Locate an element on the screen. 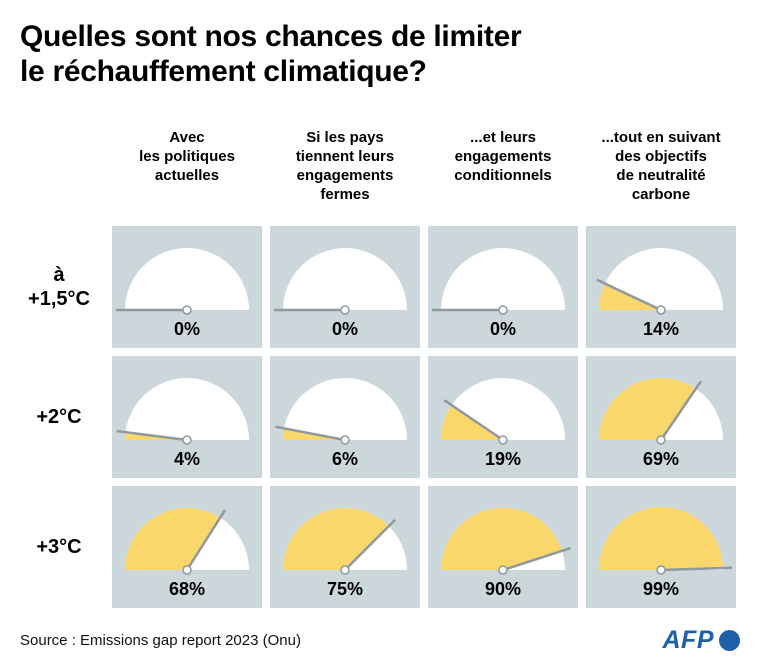 This screenshot has width=760, height=671. row-label-1-5c: à +1,5°C is located at coordinates (59, 287).